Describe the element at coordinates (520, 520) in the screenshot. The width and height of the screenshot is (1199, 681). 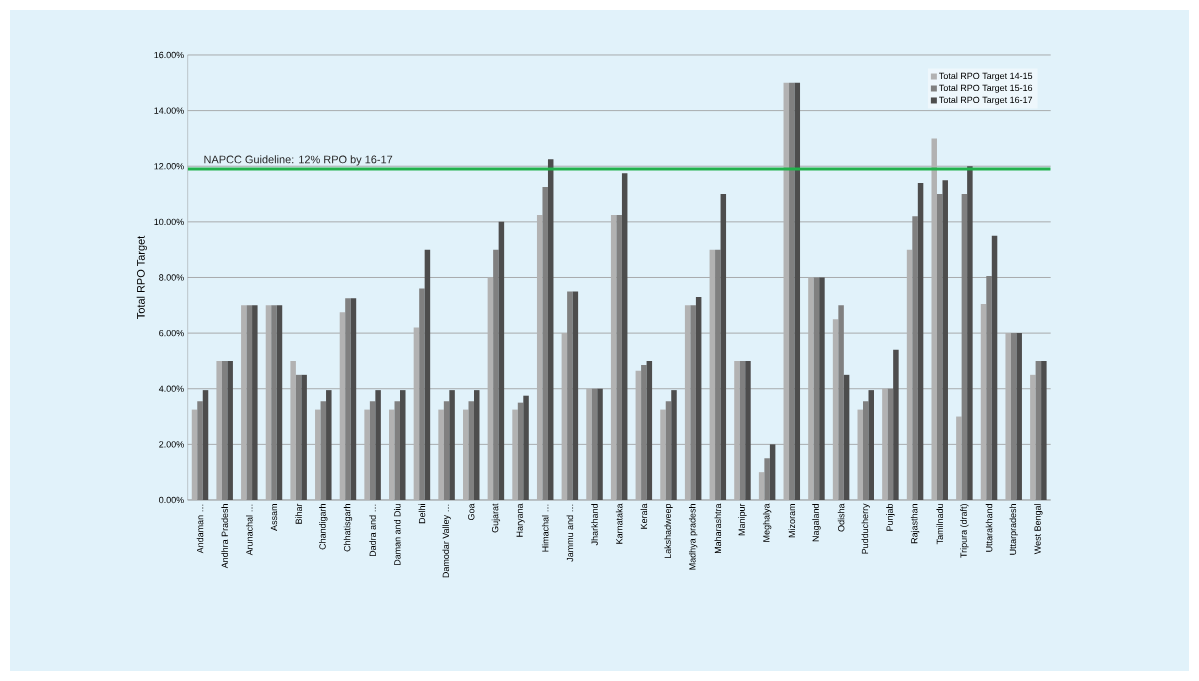
I see `x-tick-label: Haryana` at that location.